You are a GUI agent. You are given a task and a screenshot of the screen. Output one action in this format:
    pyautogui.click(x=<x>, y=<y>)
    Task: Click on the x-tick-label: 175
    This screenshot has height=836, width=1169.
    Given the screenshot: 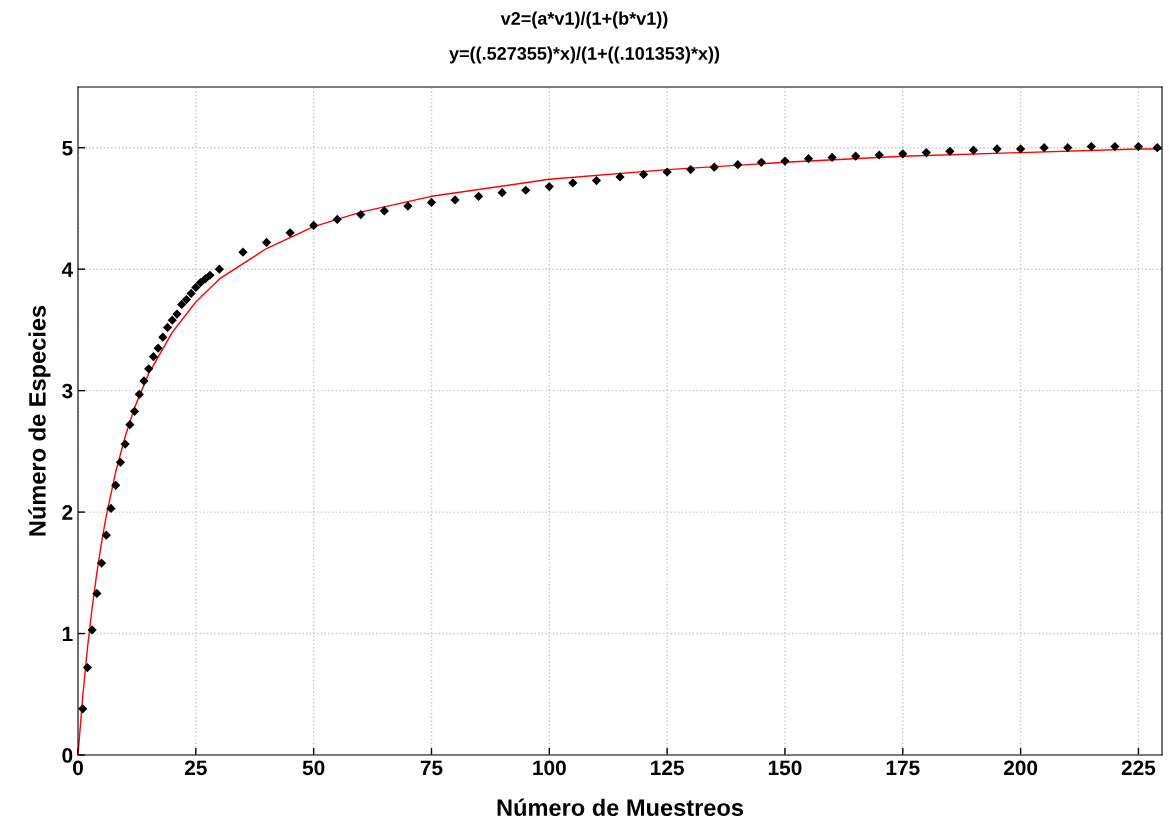 What is the action you would take?
    pyautogui.click(x=903, y=768)
    